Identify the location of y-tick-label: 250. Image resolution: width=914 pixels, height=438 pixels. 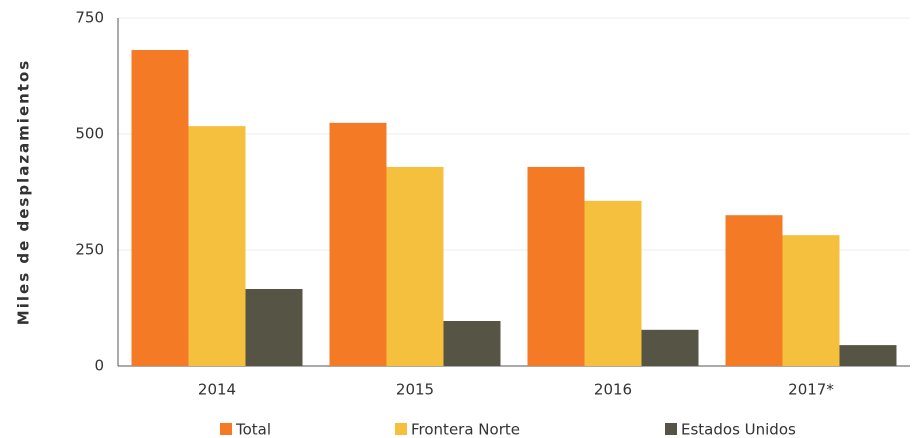
(89, 250).